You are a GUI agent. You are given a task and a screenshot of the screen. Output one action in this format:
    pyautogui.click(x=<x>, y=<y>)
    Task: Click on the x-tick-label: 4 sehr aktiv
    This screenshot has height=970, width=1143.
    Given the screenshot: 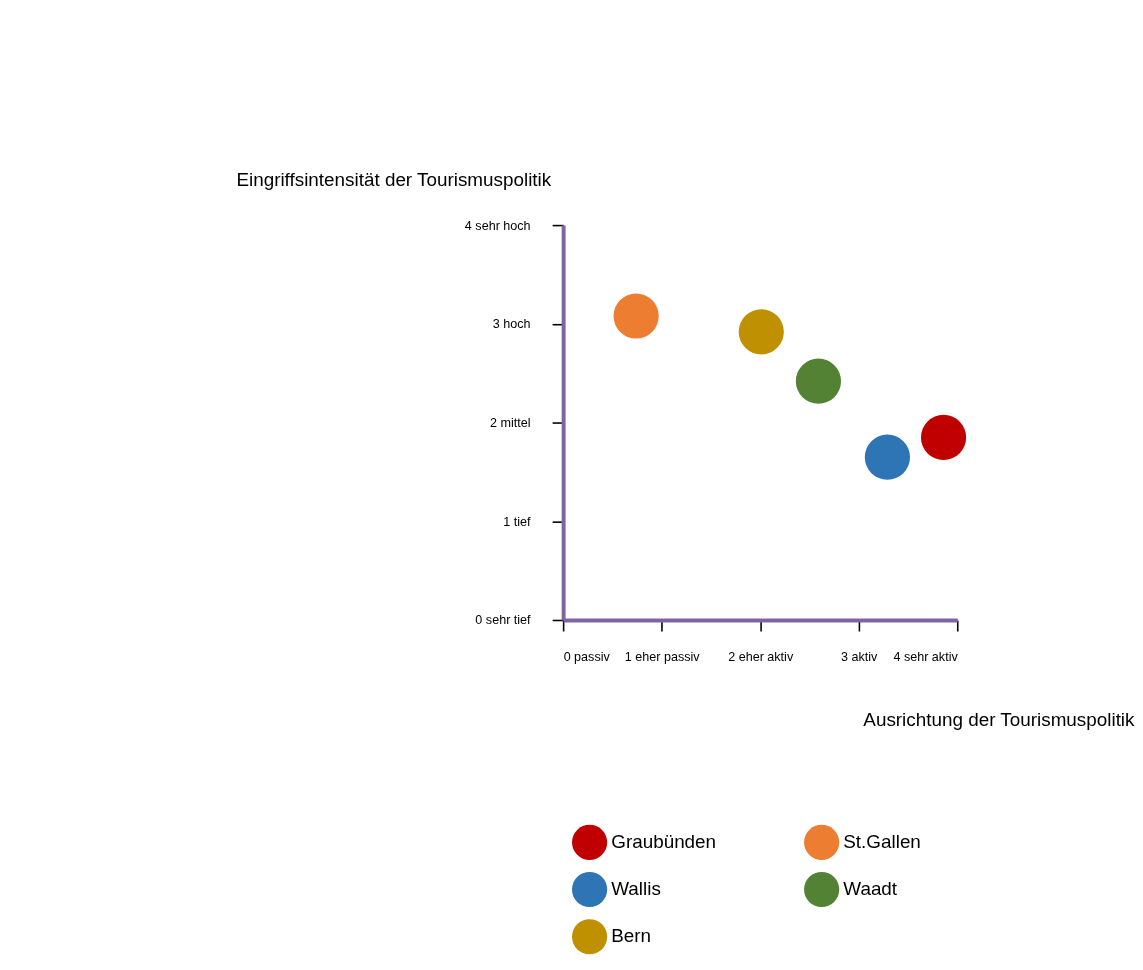 What is the action you would take?
    pyautogui.click(x=926, y=656)
    